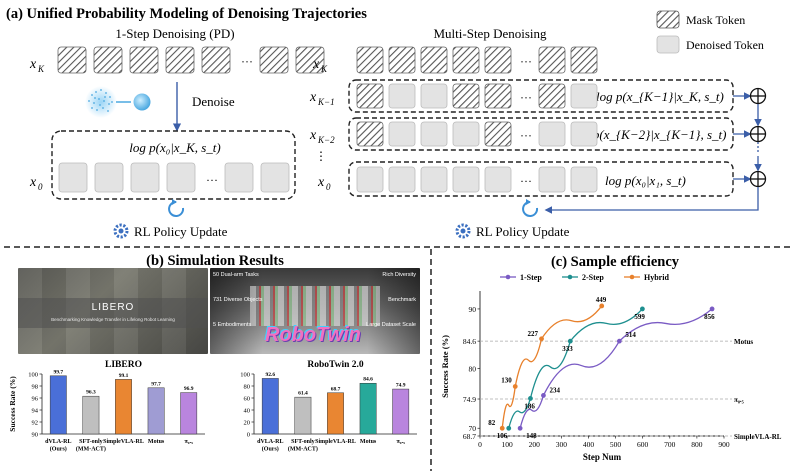 This screenshot has width=796, height=471. I want to click on y-tick-label: 94, so click(35, 411).